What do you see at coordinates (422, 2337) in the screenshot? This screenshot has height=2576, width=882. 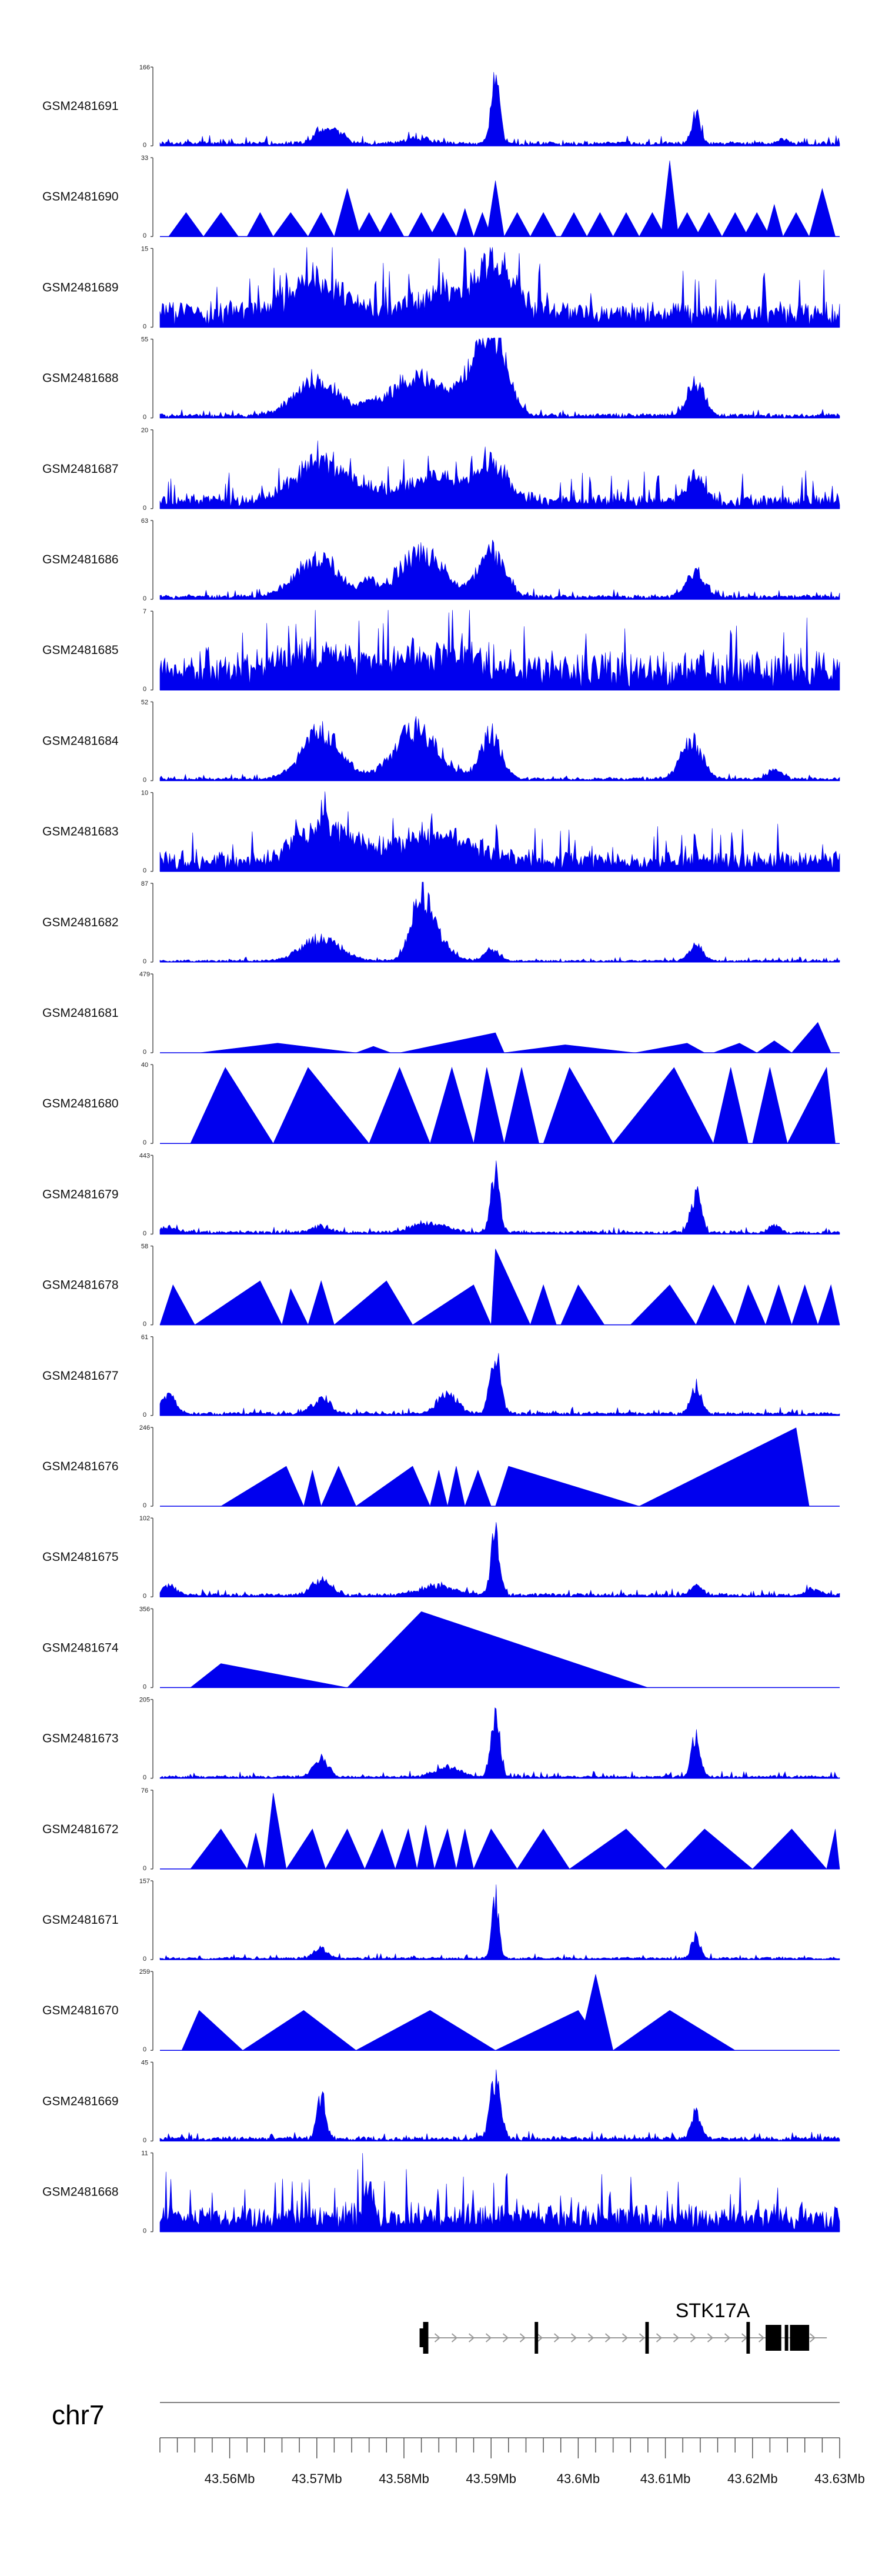 I see `gene-utr` at bounding box center [422, 2337].